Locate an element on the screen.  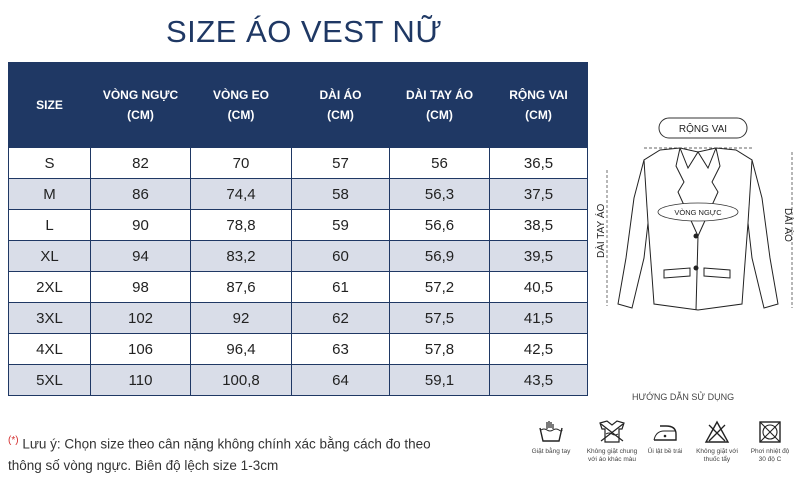
jacket-lapel-right is located at coordinates (709, 192).